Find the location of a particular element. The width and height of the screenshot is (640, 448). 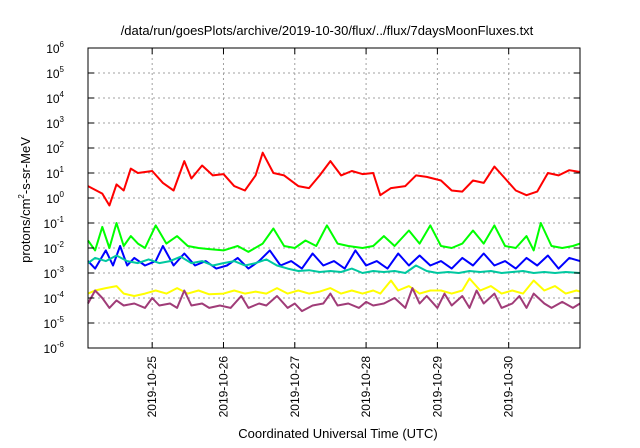

y-axis-label-rest: -s-sr-MeV is located at coordinates (25, 165).